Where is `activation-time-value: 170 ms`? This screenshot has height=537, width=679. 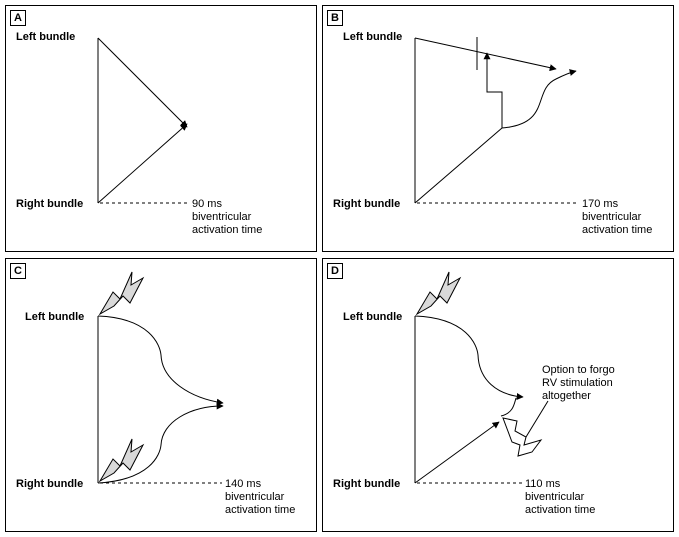
activation-time-value: 170 ms is located at coordinates (600, 204).